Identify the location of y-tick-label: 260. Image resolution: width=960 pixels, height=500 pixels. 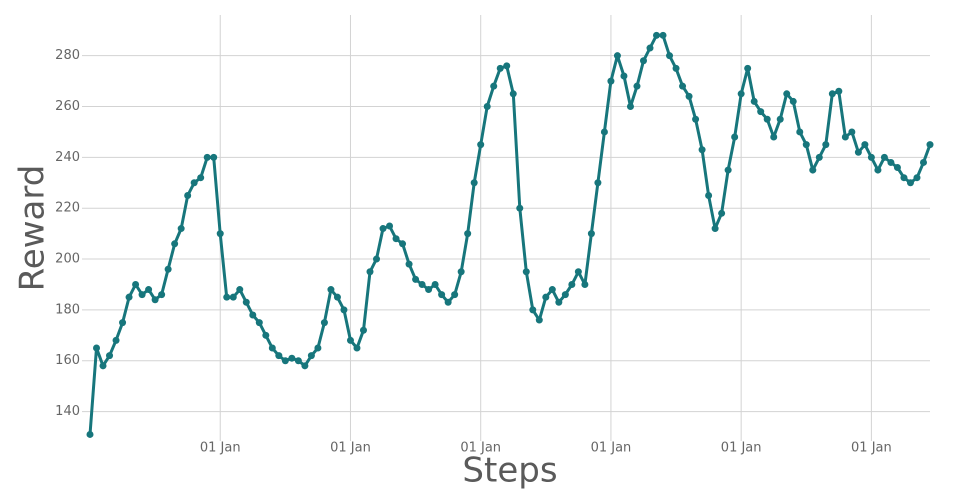
(67, 106).